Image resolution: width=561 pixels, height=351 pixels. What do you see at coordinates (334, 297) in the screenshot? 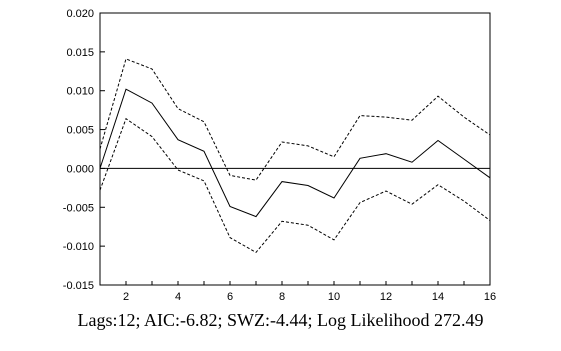
I see `x-tick-label: 10` at bounding box center [334, 297].